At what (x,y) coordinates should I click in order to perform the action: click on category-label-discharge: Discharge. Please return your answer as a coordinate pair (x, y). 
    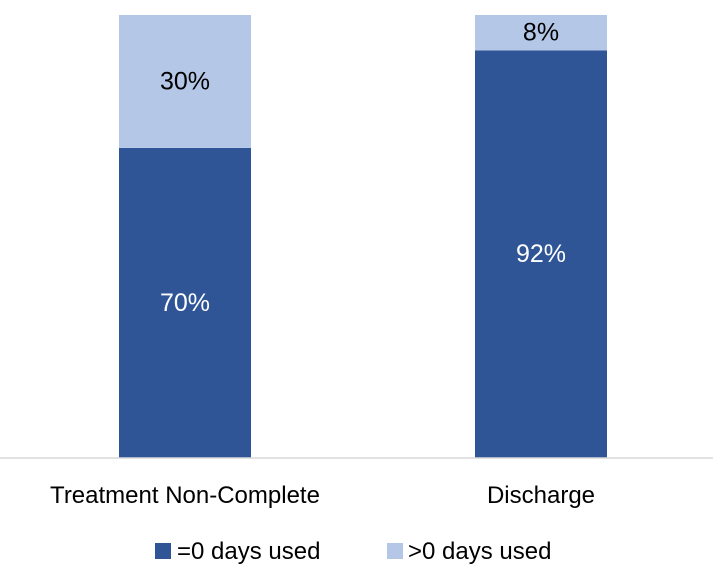
    Looking at the image, I should click on (541, 495).